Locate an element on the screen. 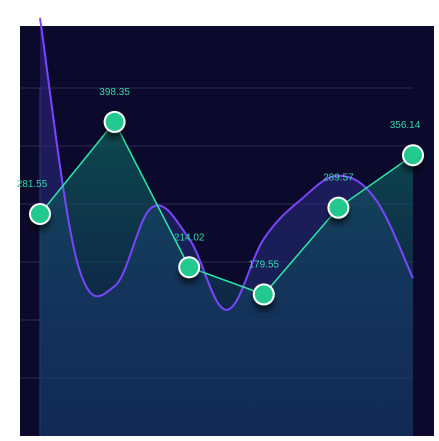 Image resolution: width=439 pixels, height=441 pixels. data-label-5: 356.14 is located at coordinates (405, 125).